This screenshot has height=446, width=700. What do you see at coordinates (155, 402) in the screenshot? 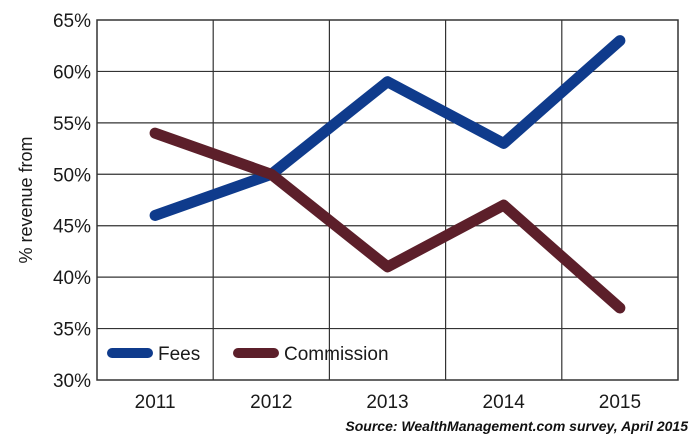
I see `x-tick-label: 2011` at bounding box center [155, 402].